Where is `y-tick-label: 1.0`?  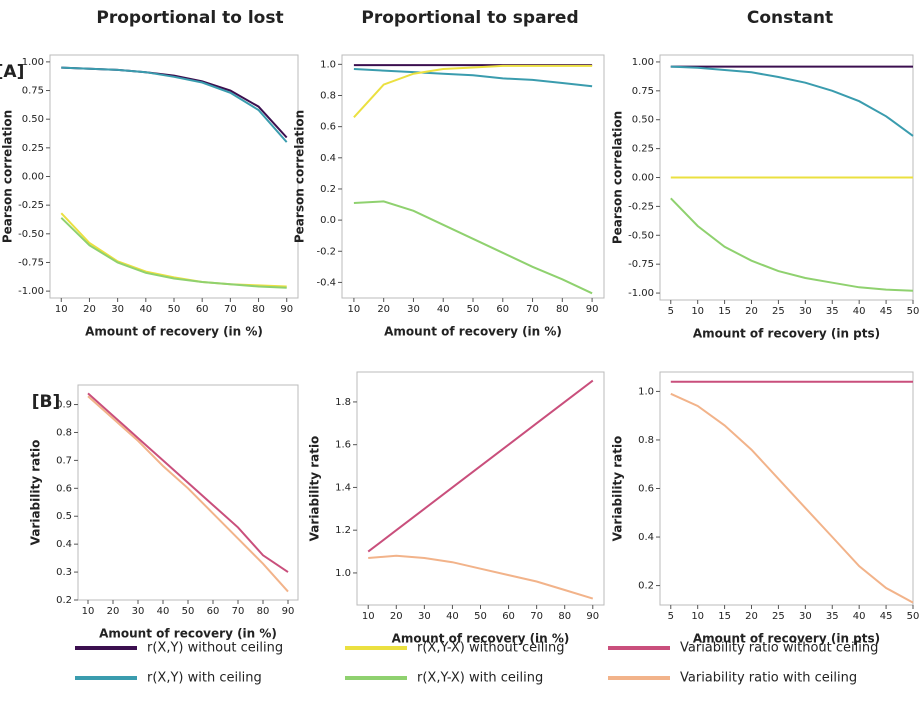 y-tick-label: 1.0 is located at coordinates (328, 64).